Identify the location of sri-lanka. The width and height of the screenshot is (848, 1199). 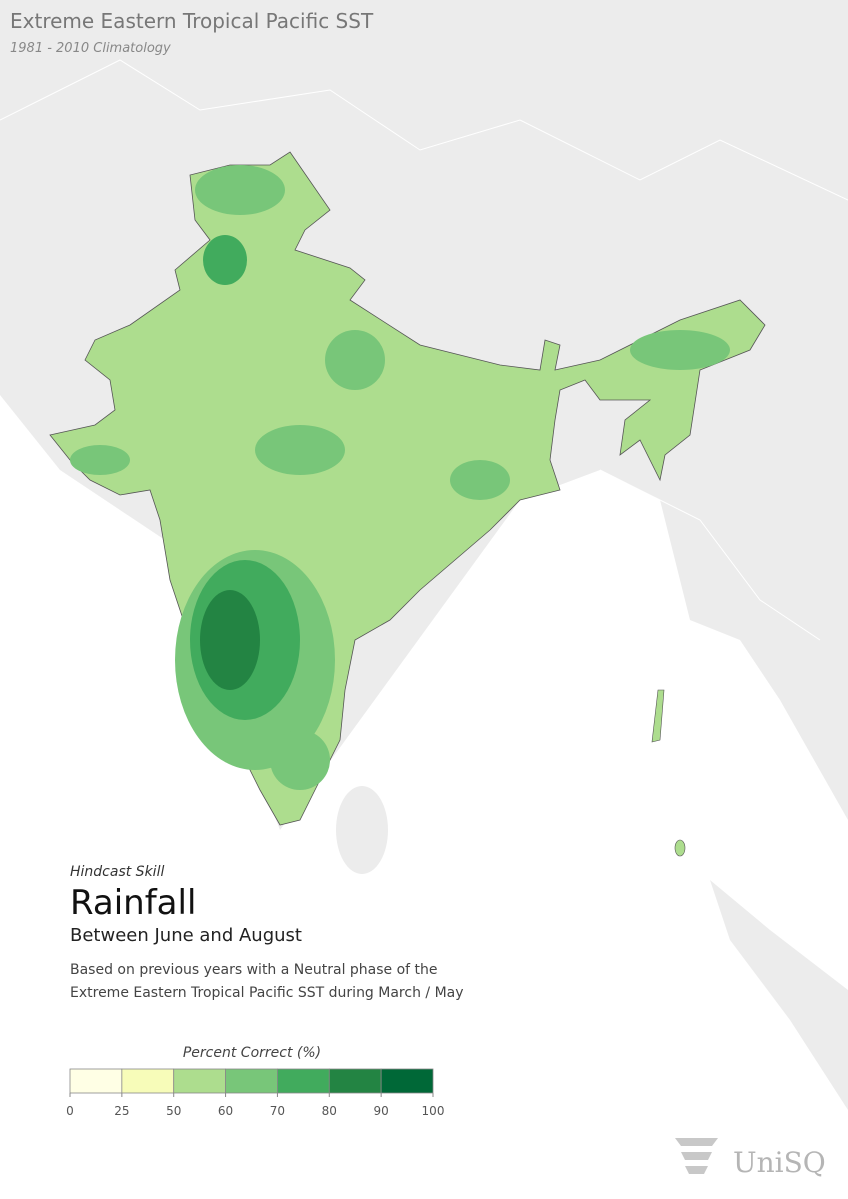
(362, 830).